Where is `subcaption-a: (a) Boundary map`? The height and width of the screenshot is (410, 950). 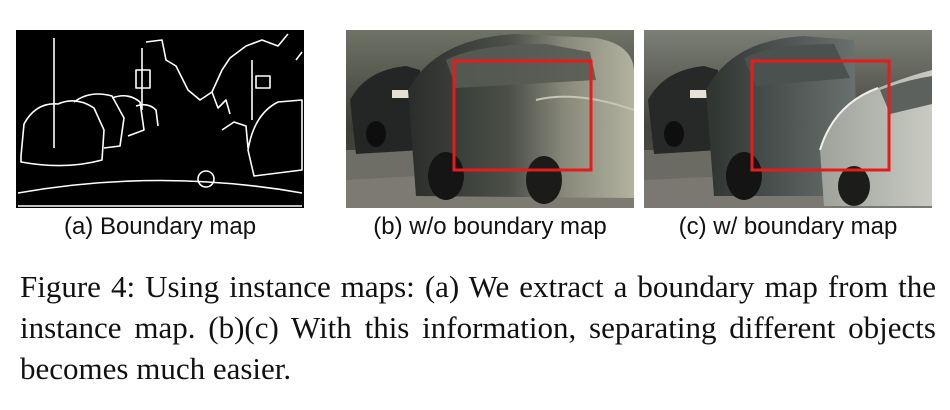 subcaption-a: (a) Boundary map is located at coordinates (160, 226).